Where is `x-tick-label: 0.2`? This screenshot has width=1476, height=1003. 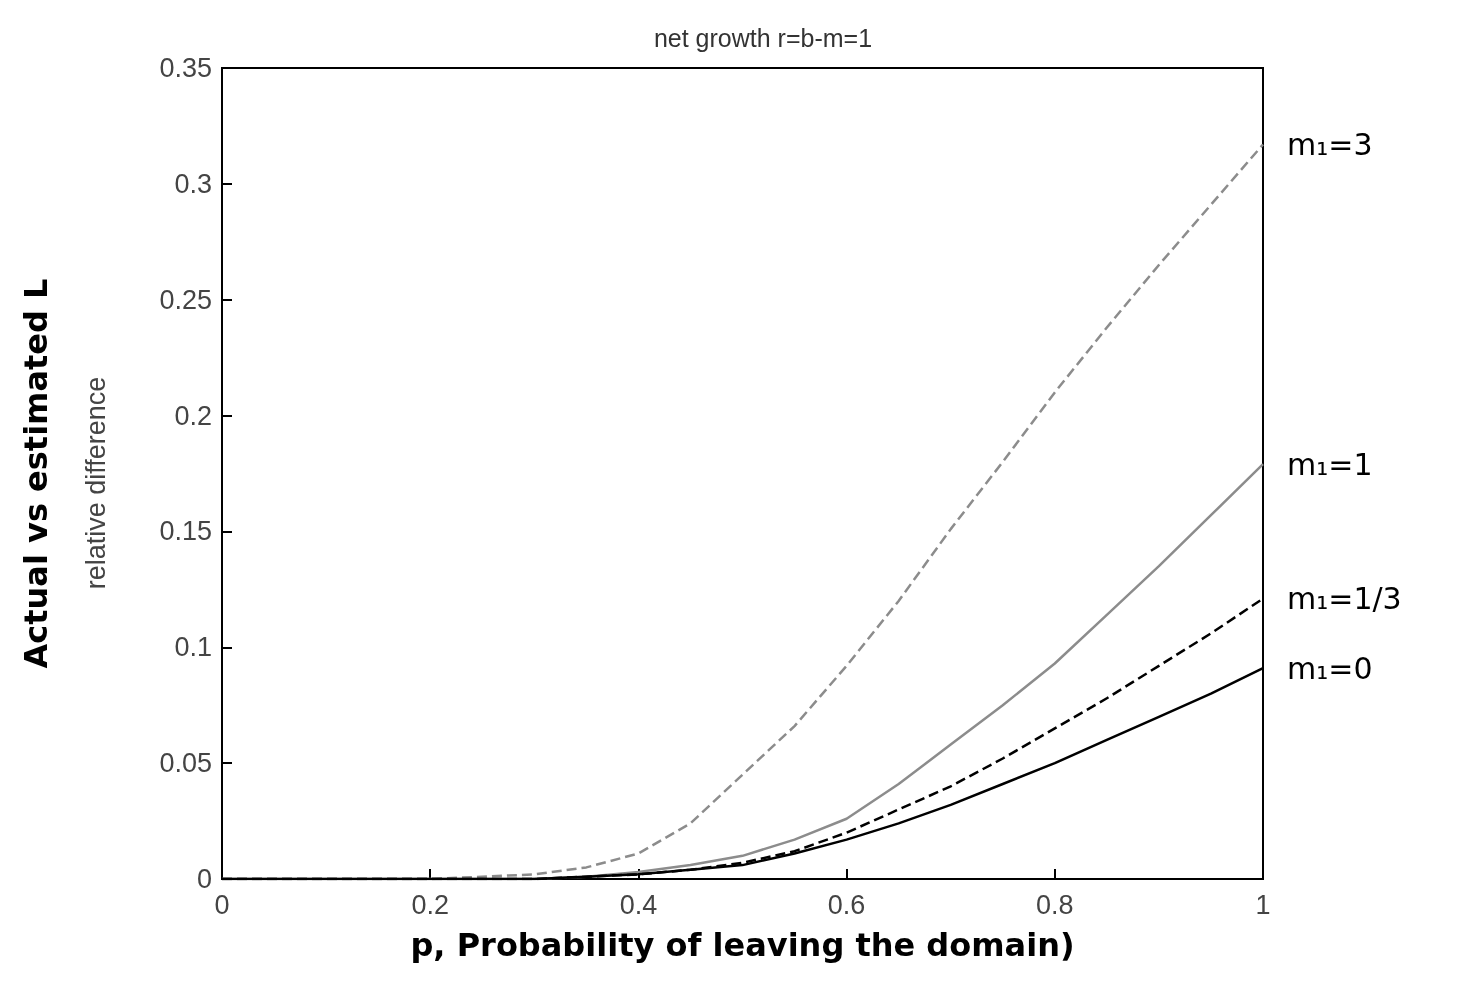
x-tick-label: 0.2 is located at coordinates (430, 904).